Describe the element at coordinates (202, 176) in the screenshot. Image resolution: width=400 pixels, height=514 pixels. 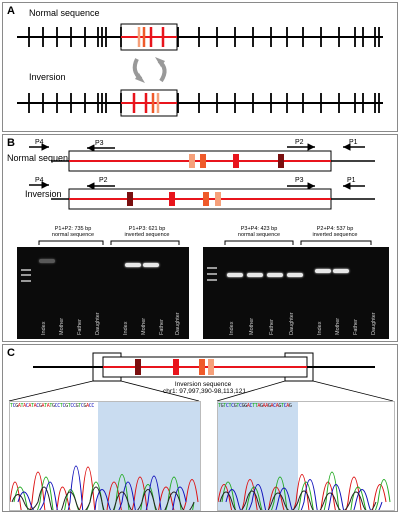
I see `panel-b-primer-diagram` at that location.